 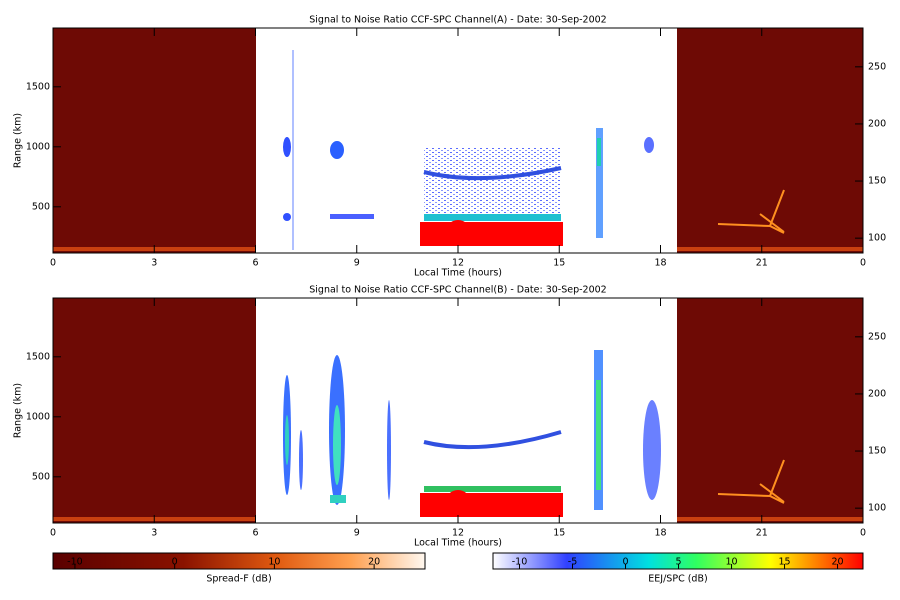 I want to click on colorbar-label: EEJ/SPC (dB), so click(x=677, y=579).